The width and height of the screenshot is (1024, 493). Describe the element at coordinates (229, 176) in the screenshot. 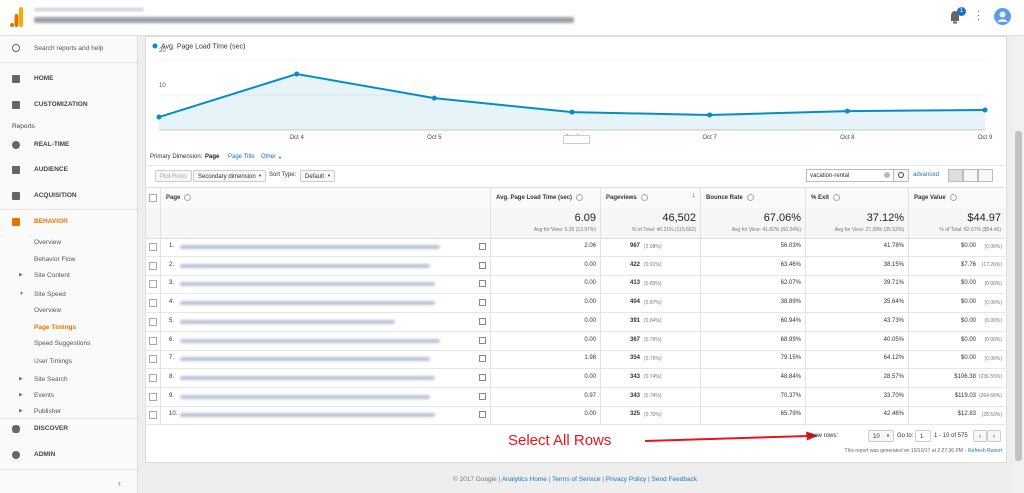

I see `secondary-dimension: Secondary dimension` at that location.